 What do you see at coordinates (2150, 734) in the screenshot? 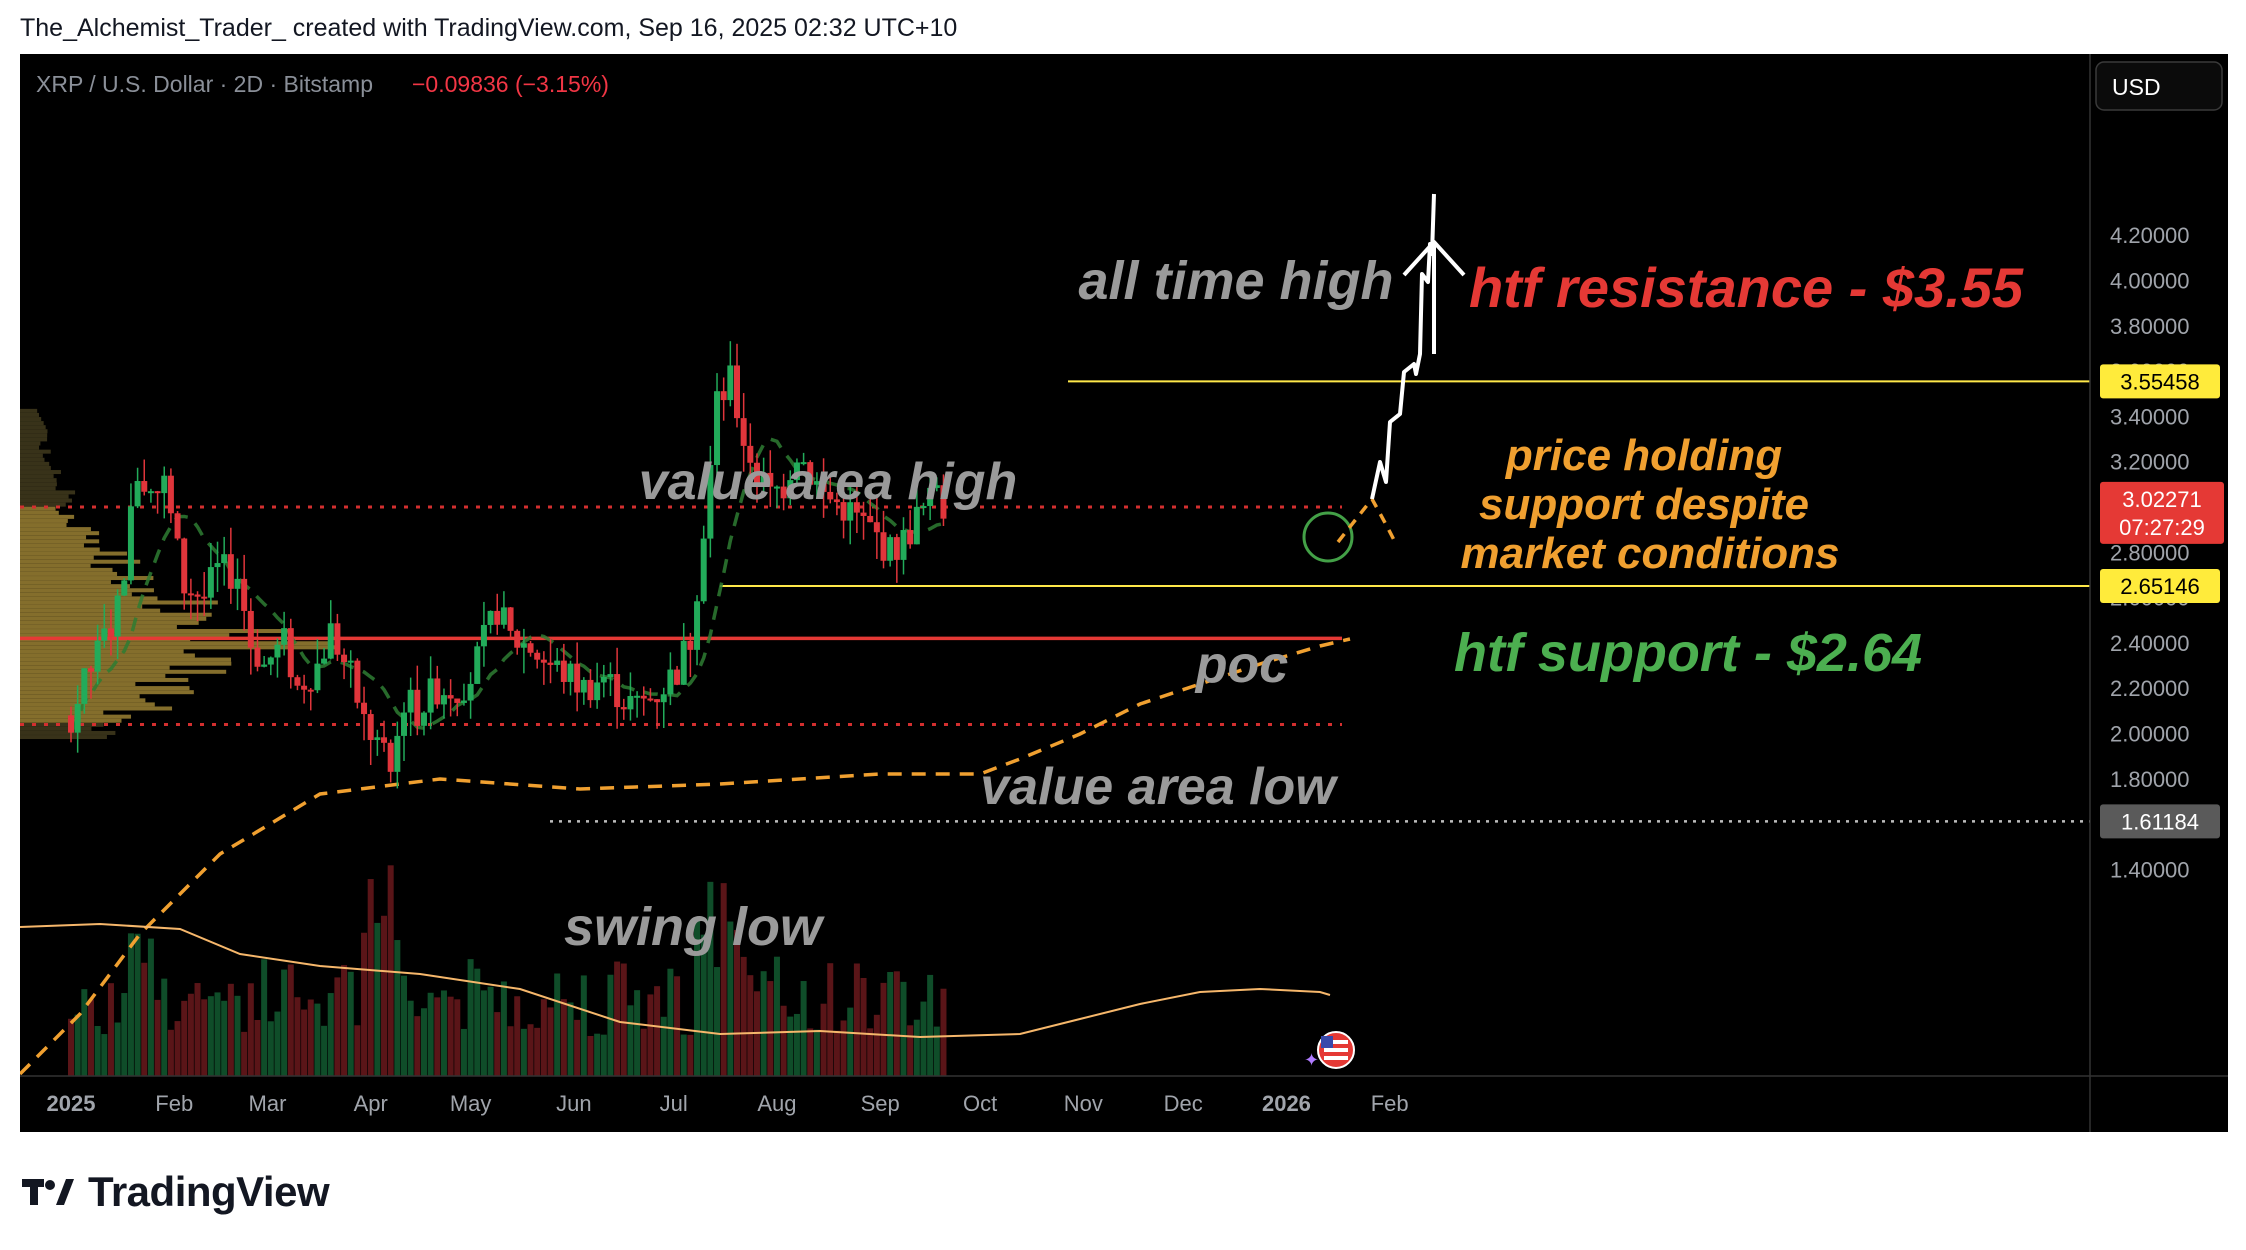
I see `price-tick-label: 2.00000` at bounding box center [2150, 734].